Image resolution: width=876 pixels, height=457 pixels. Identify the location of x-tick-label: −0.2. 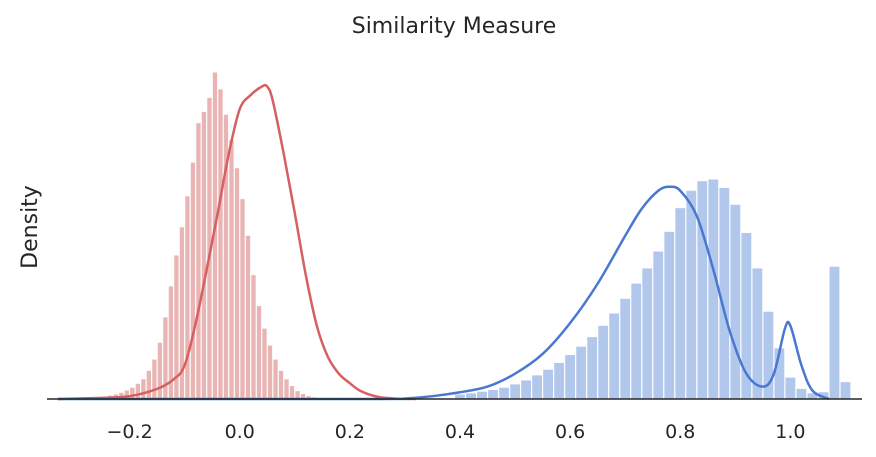
(130, 432).